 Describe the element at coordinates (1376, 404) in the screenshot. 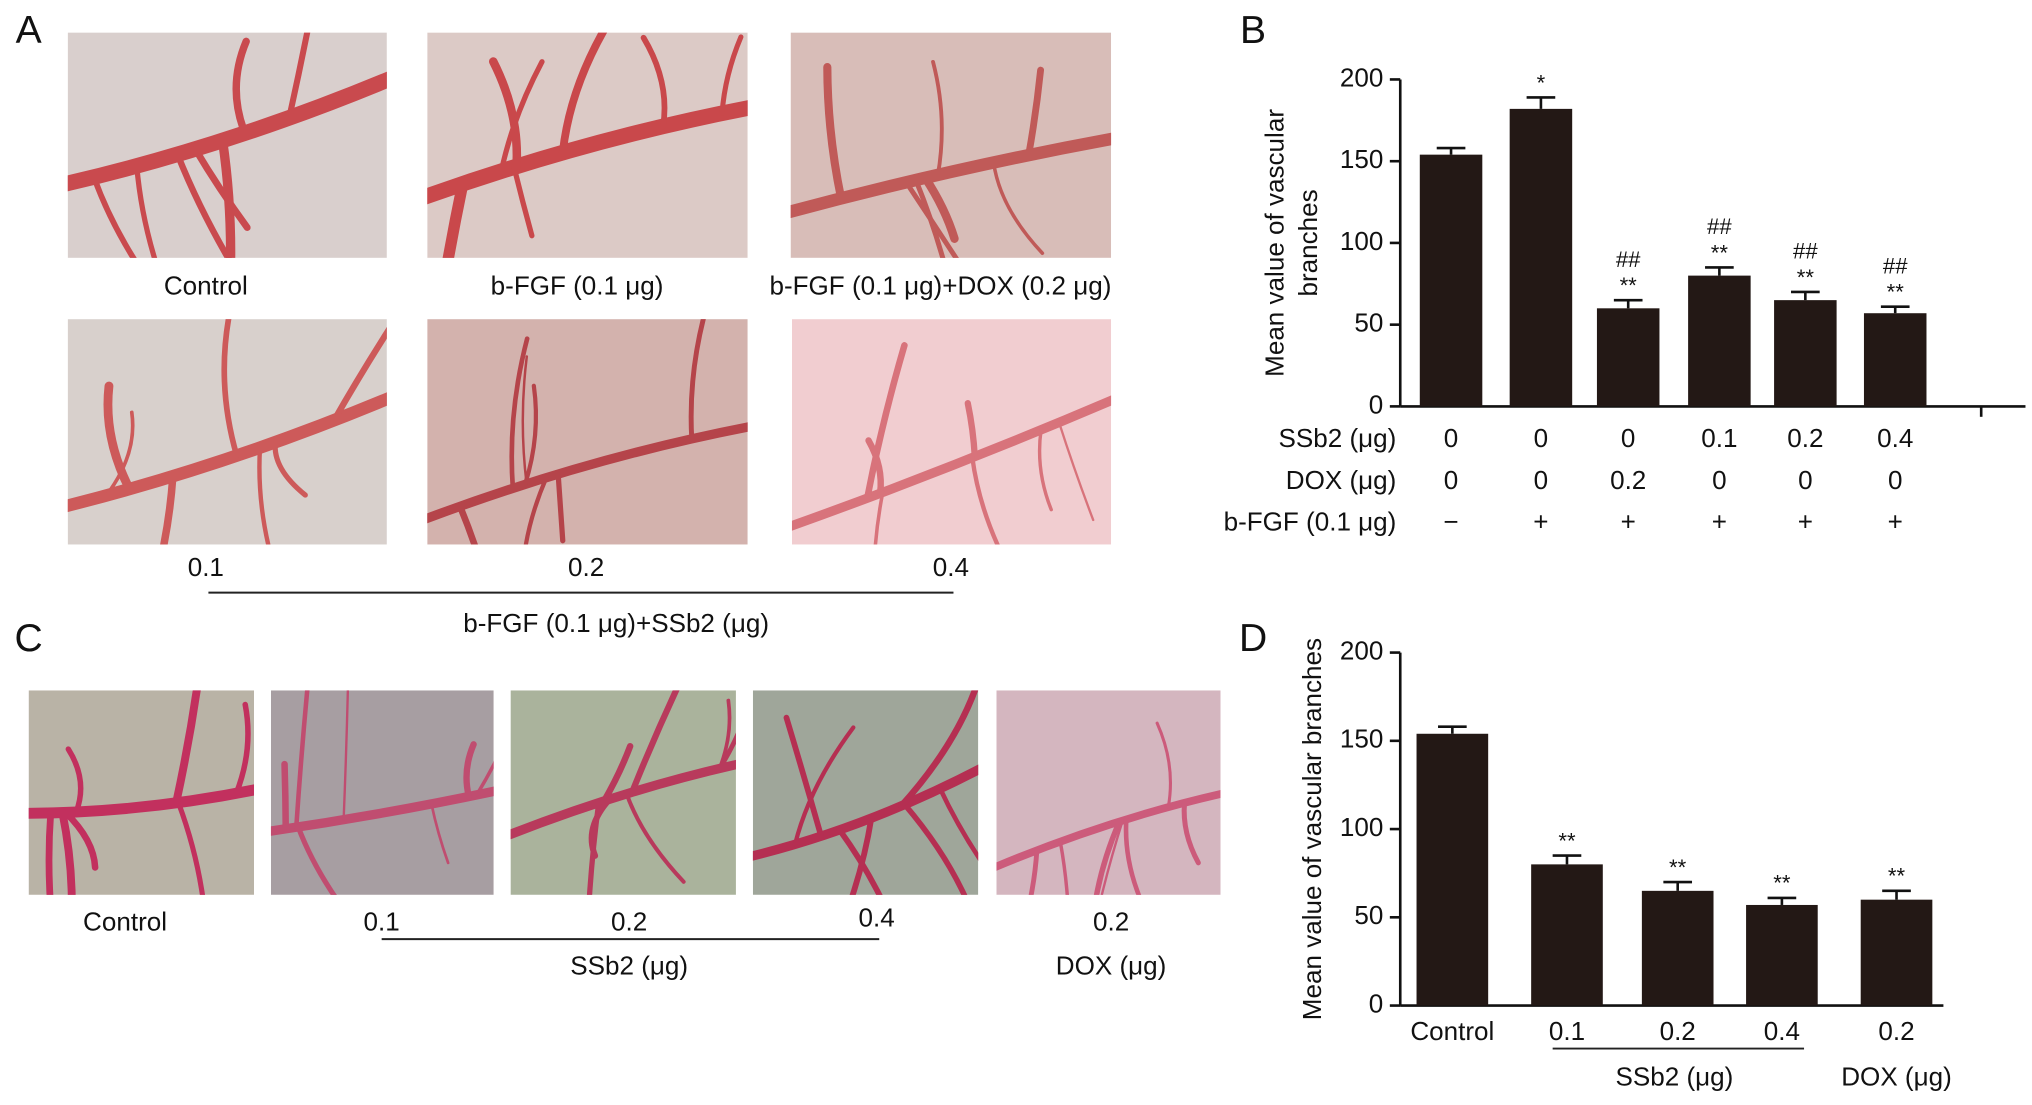

I see `y-tick-label: 0` at that location.